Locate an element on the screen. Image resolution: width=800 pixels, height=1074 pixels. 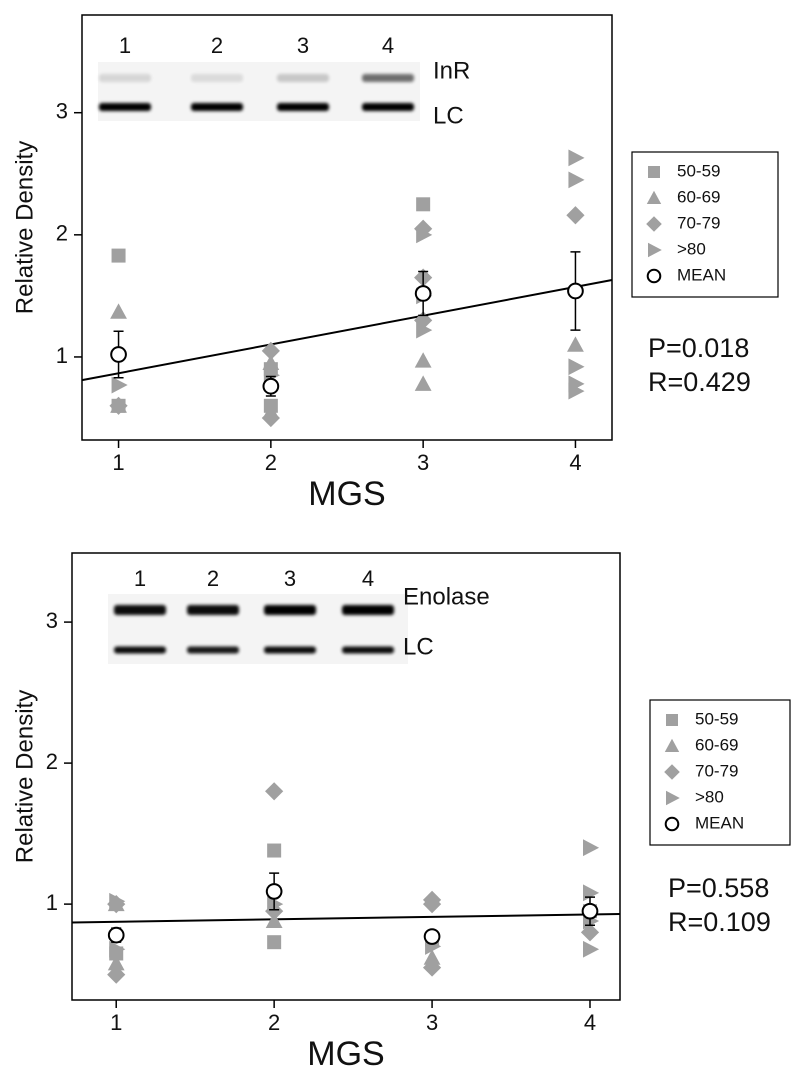
band-label: Enolase is located at coordinates (446, 596).